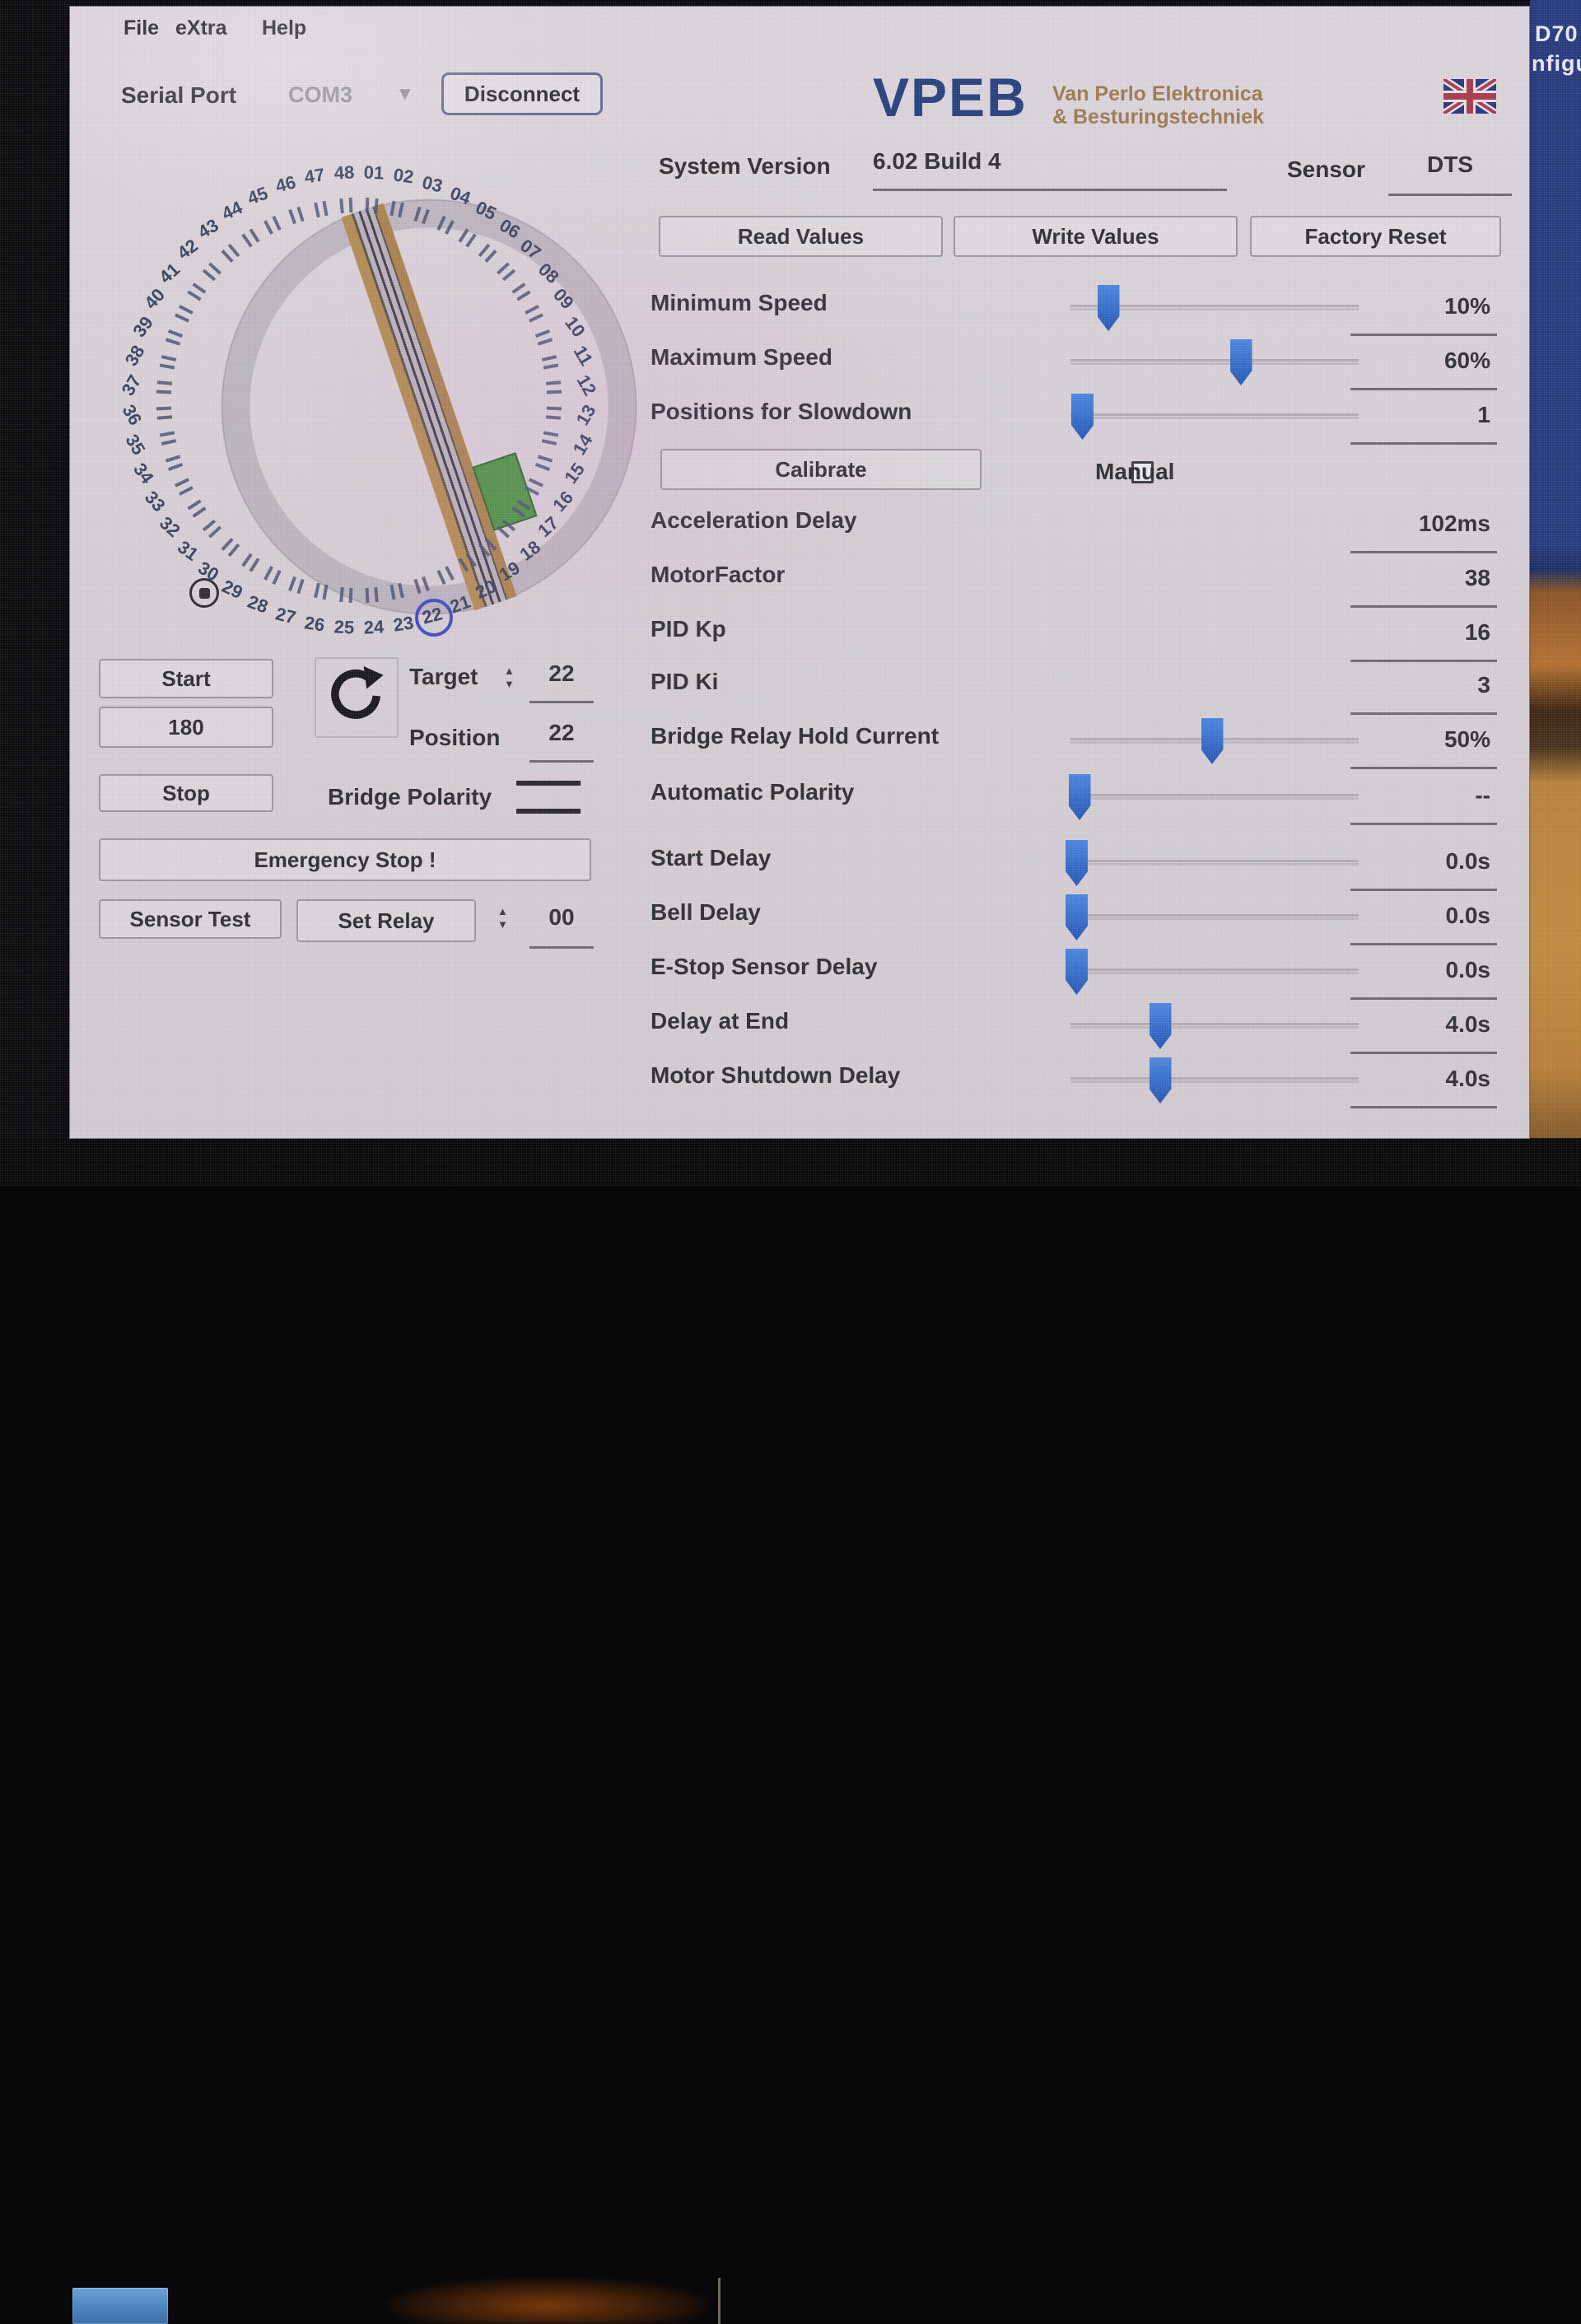  I want to click on target-spinner: ▲ ▼, so click(510, 677).